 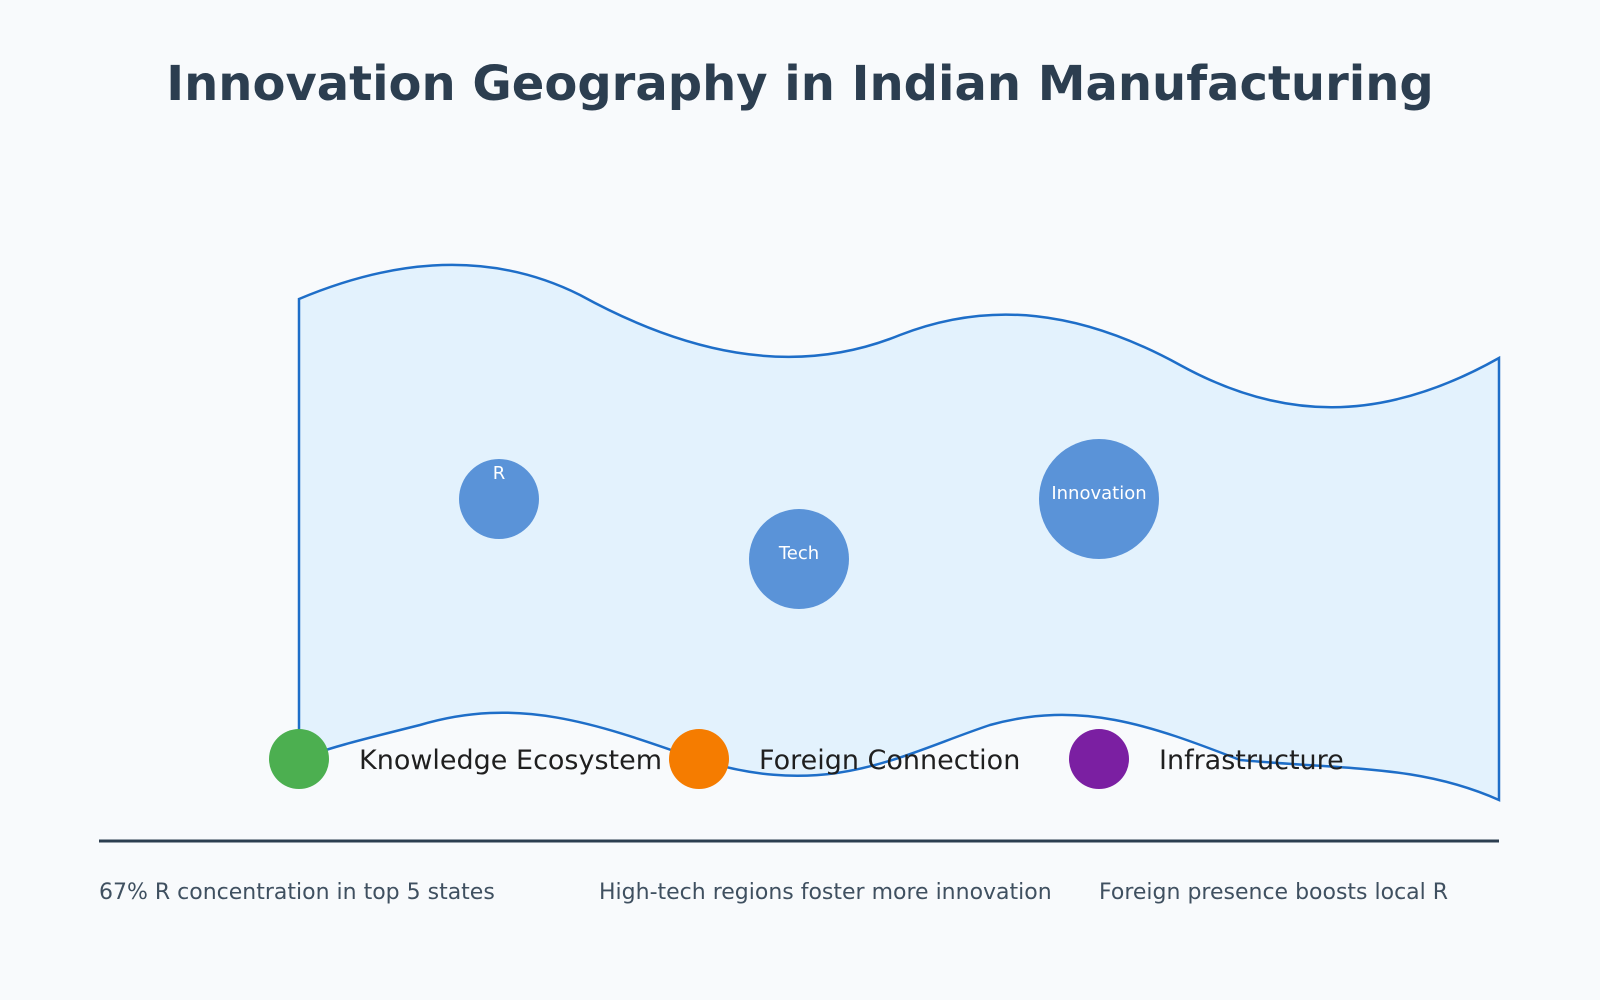 I want to click on legend-item-foreign-connection: Foreign Connection, so click(x=844, y=759).